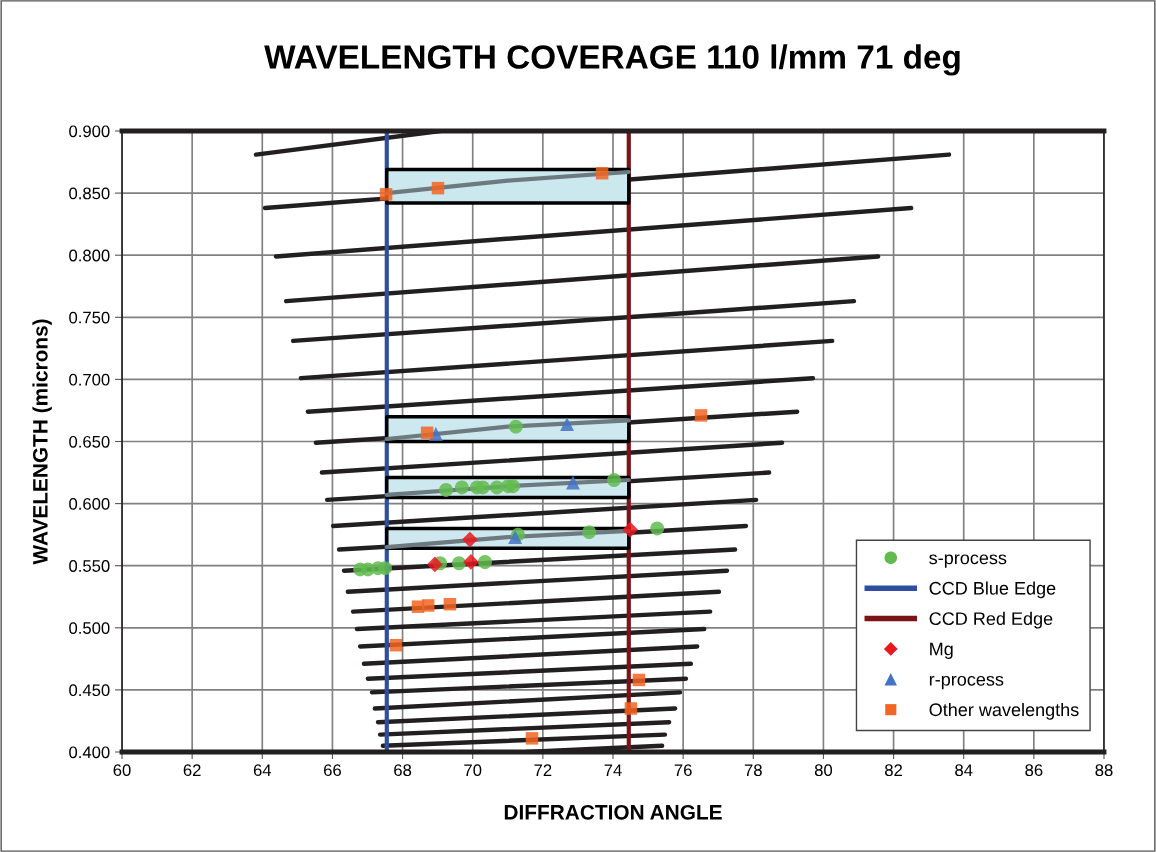 The height and width of the screenshot is (852, 1156). I want to click on x-tick-label: 72, so click(543, 770).